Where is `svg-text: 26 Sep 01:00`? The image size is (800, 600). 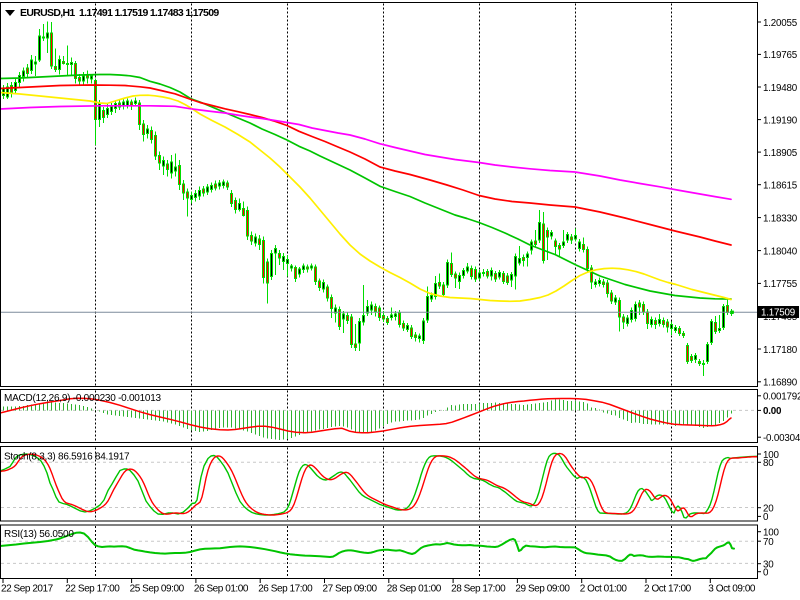 svg-text: 26 Sep 01:00 is located at coordinates (221, 589).